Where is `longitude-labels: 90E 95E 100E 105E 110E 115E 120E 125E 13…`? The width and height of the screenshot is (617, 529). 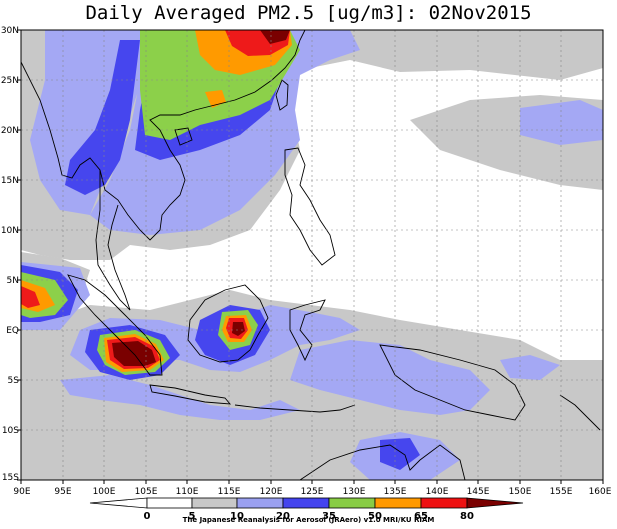
longitude-labels: 90E 95E 100E 105E 110E 115E 120E 125E 13… is located at coordinates (312, 492).